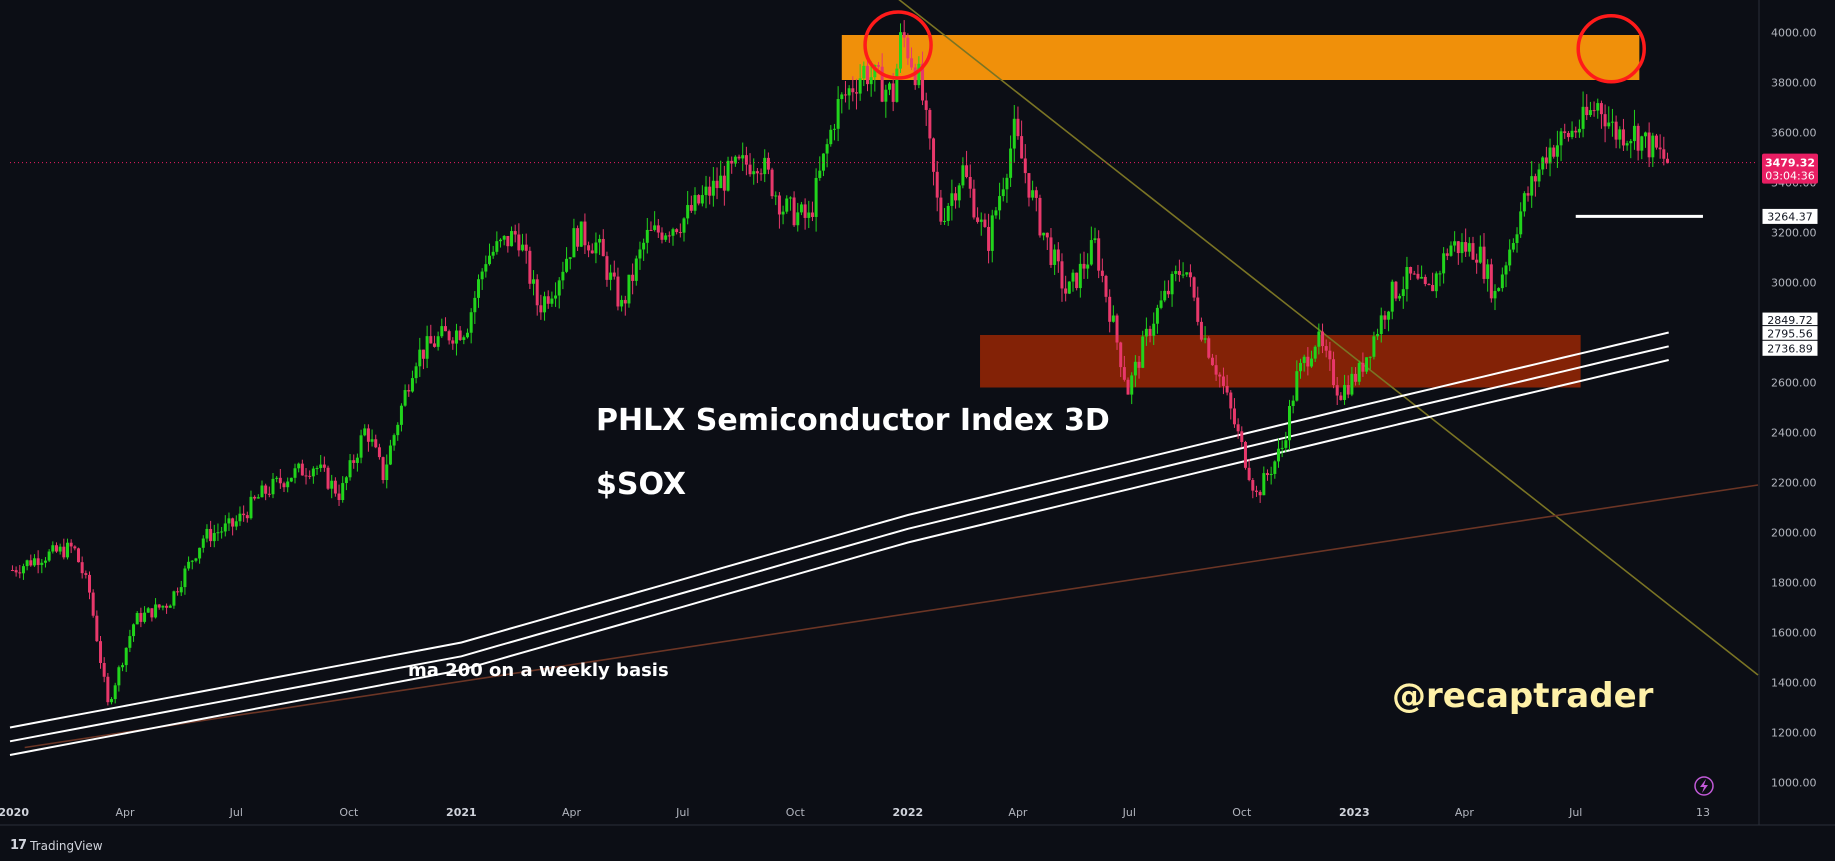  I want to click on price-tick-label: 1200.00, so click(1794, 733).